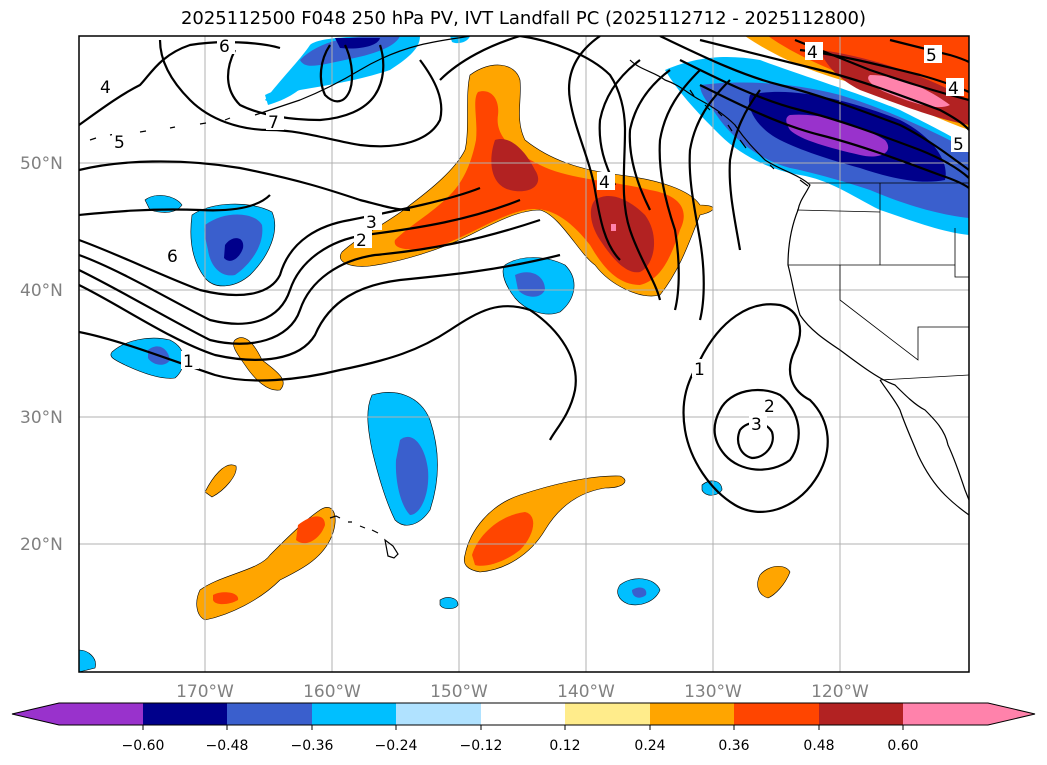 The image size is (1047, 765). I want to click on anomaly-region-south-core, so click(639, 592).